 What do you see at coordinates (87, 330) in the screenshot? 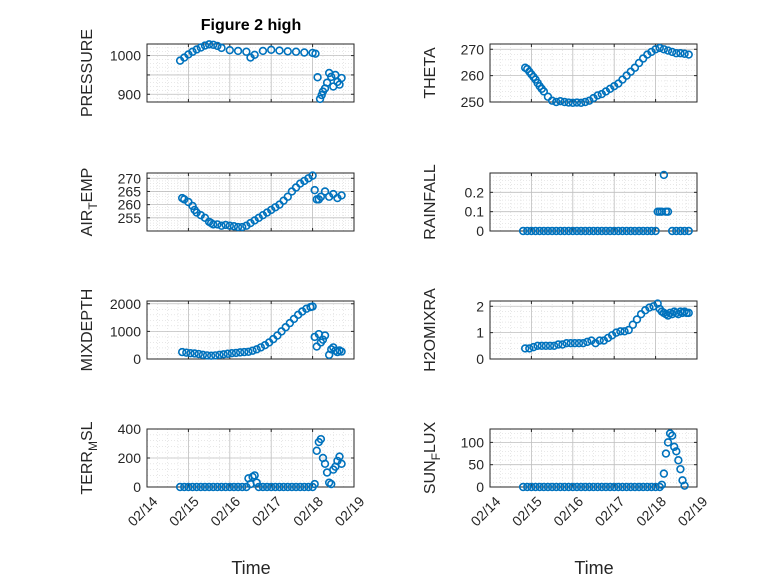
I see `y-axis-label-main: MIXDEPTH` at bounding box center [87, 330].